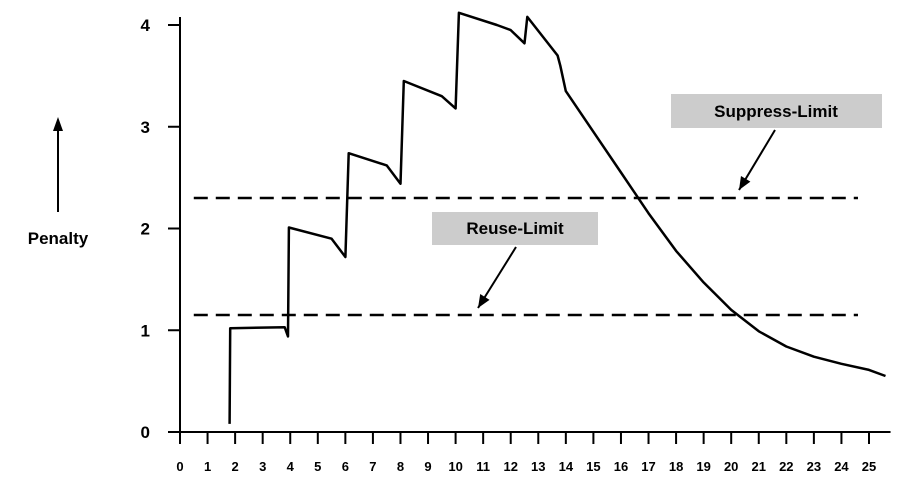 This screenshot has height=483, width=897. I want to click on y-tick-label: 0, so click(145, 432).